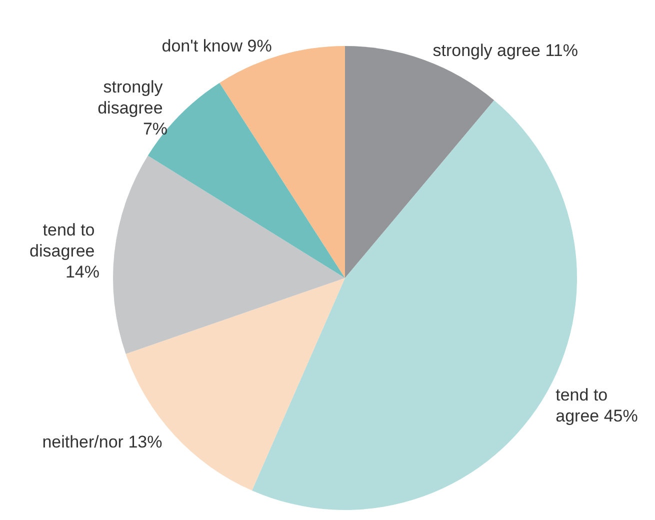  Describe the element at coordinates (102, 442) in the screenshot. I see `slice-label: neither/nor 13%` at that location.